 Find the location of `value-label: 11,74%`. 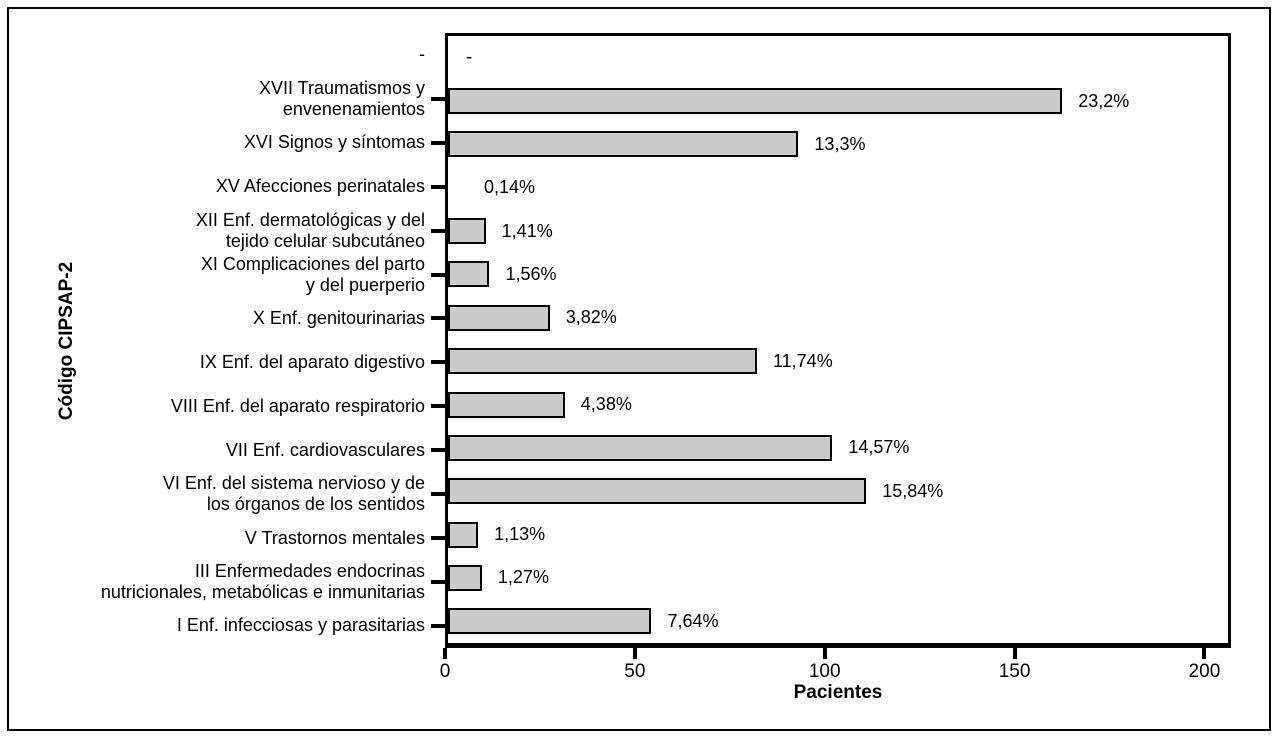

value-label: 11,74% is located at coordinates (802, 360).